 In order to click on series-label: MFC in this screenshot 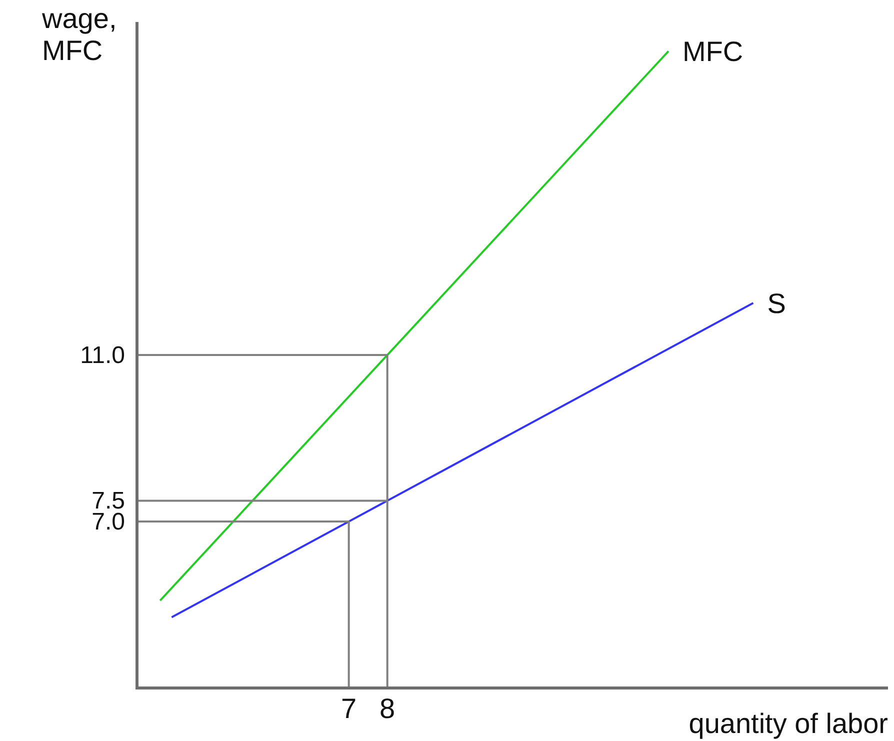, I will do `click(713, 52)`.